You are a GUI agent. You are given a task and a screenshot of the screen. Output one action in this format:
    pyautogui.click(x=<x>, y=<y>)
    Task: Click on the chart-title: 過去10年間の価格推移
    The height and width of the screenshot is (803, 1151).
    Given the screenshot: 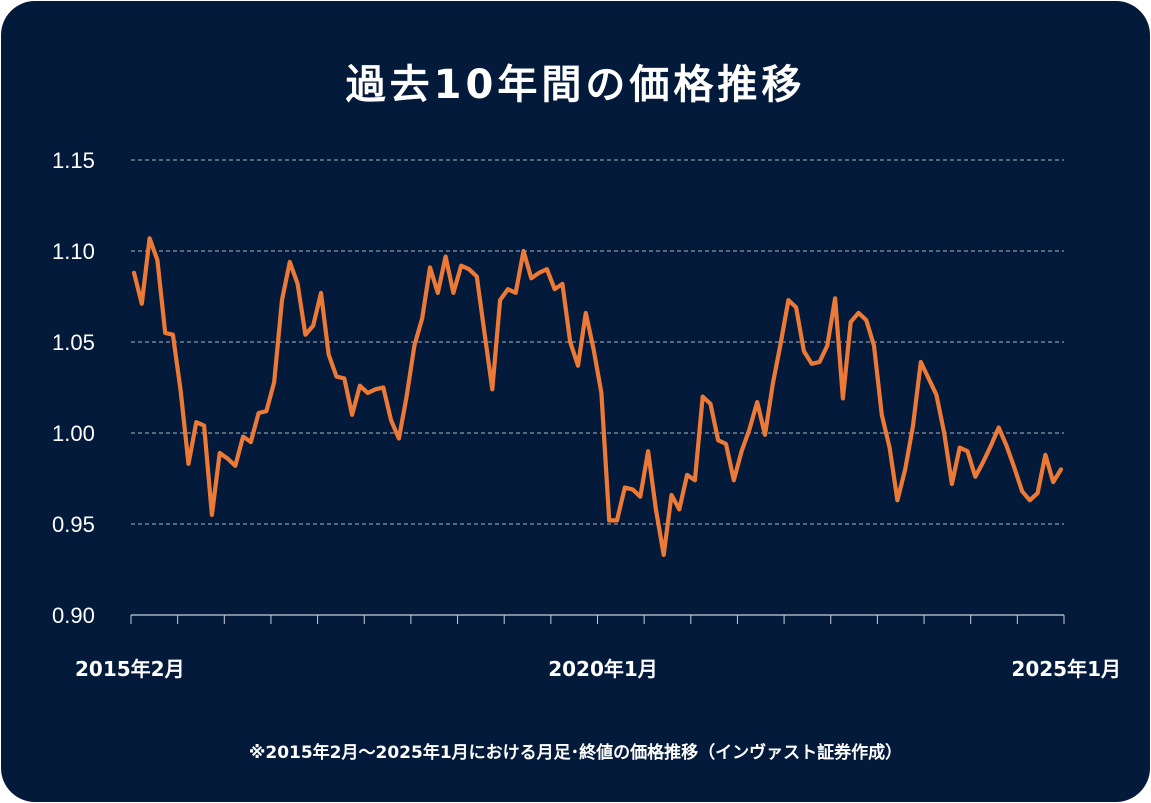 What is the action you would take?
    pyautogui.click(x=575, y=85)
    